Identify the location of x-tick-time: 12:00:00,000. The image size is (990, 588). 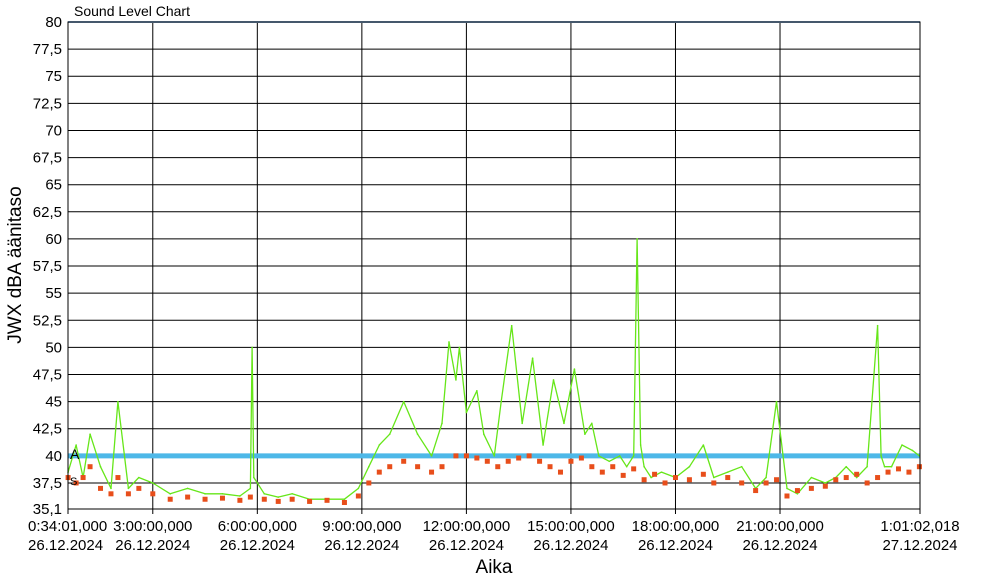
(467, 526).